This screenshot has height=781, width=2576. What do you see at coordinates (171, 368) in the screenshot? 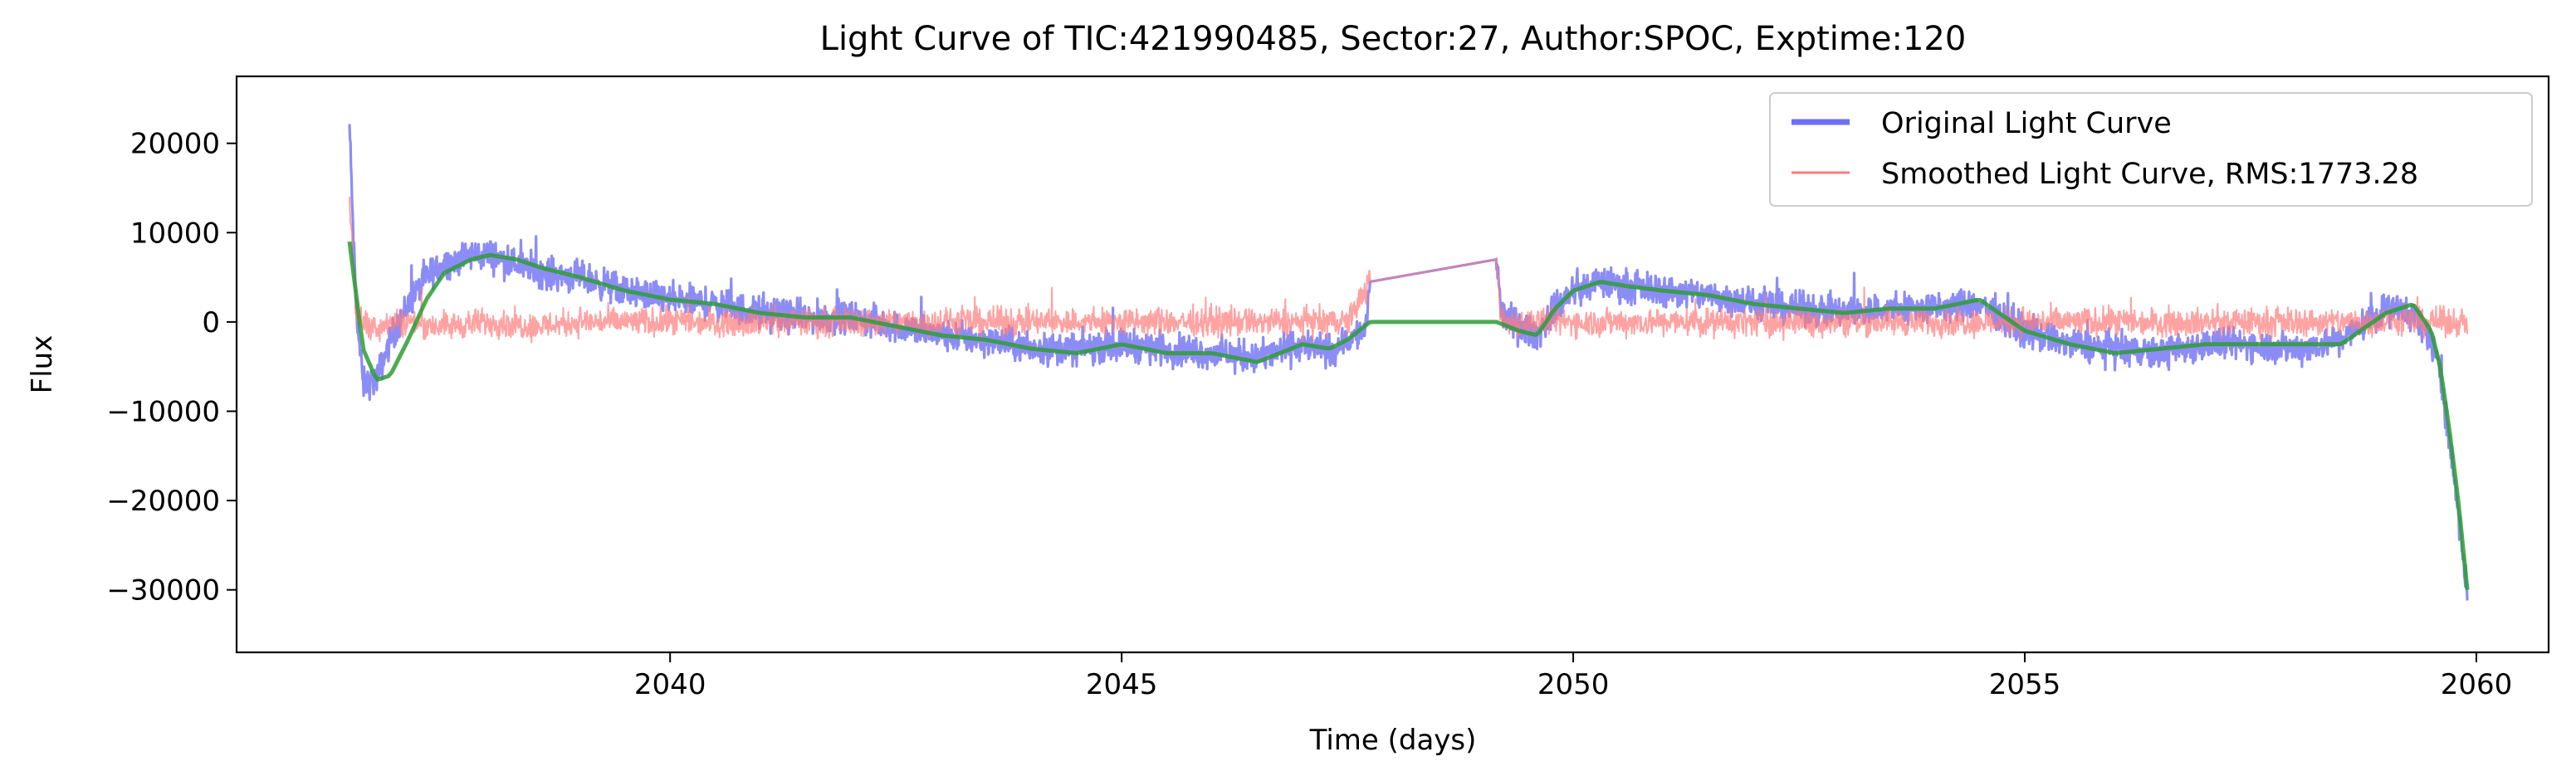
I see `y-axis-ticks: 20000 10000 0 −10000 −20000 −30000` at bounding box center [171, 368].